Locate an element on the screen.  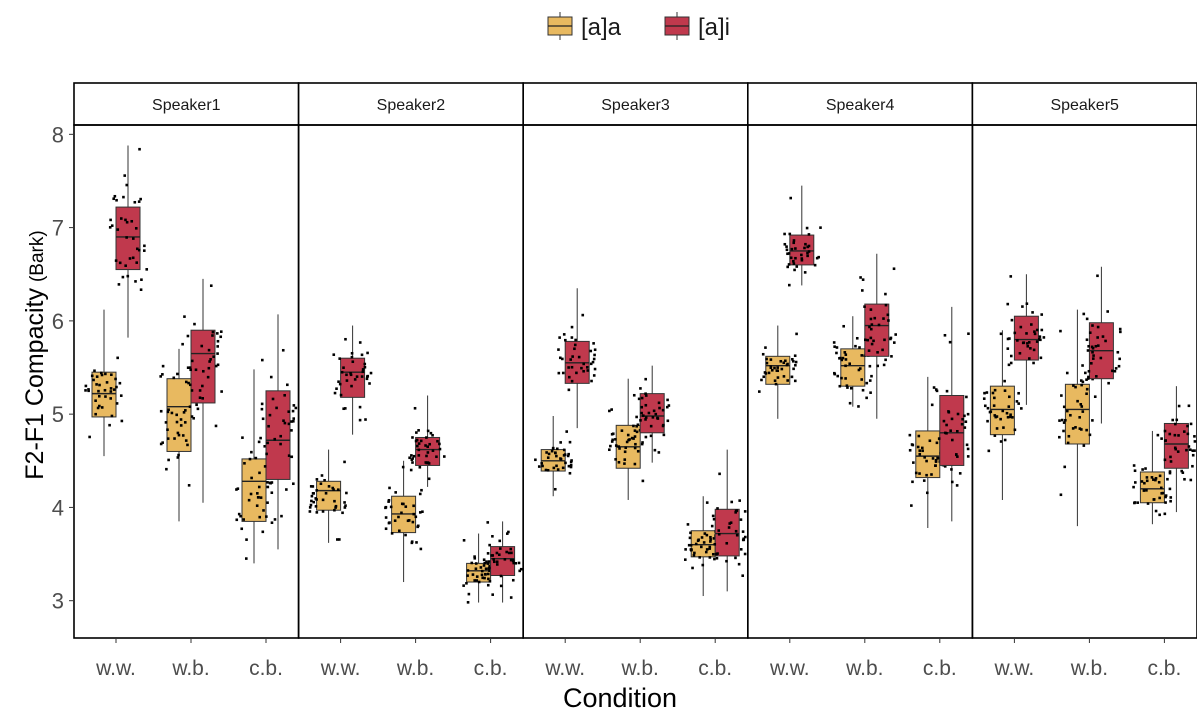
legend-entry-ai: [a]i is located at coordinates (697, 26).